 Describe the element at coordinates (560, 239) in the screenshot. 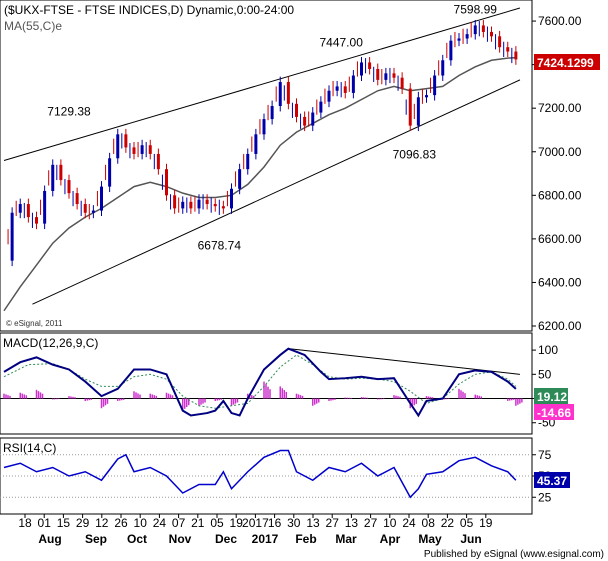

I see `y-tick-label: 6600.00` at that location.